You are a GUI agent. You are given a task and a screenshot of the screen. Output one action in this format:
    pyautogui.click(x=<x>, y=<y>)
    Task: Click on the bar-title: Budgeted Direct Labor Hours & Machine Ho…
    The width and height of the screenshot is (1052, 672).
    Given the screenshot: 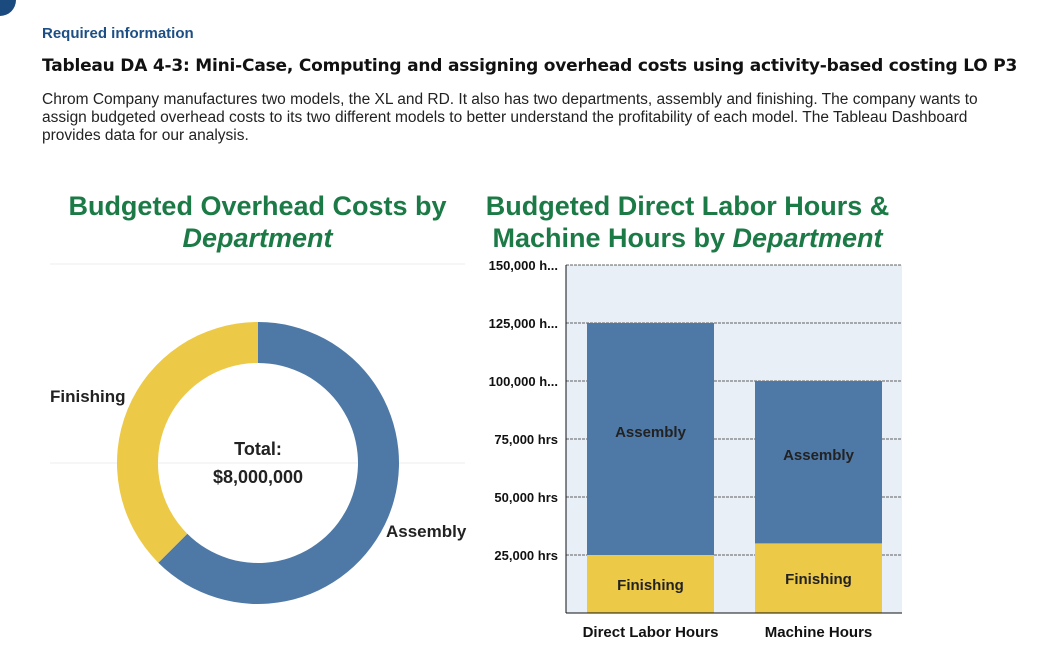 What is the action you would take?
    pyautogui.click(x=687, y=222)
    